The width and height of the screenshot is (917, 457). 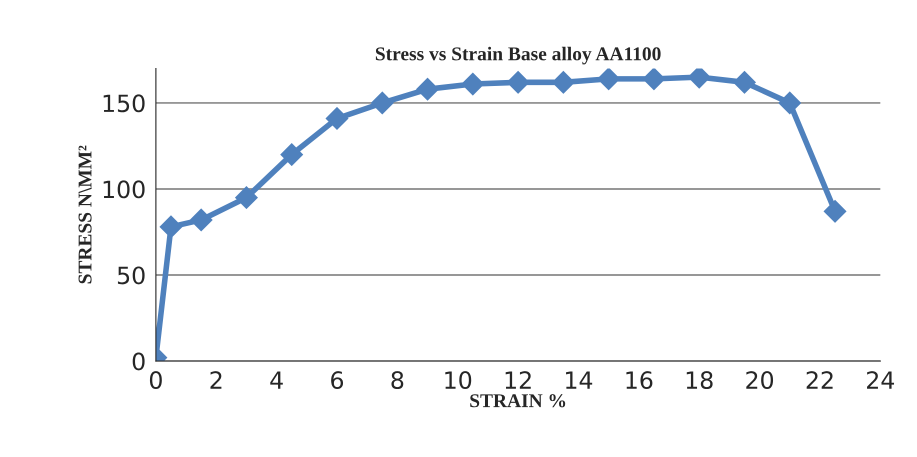 What do you see at coordinates (819, 380) in the screenshot?
I see `x-tick-label: 22` at bounding box center [819, 380].